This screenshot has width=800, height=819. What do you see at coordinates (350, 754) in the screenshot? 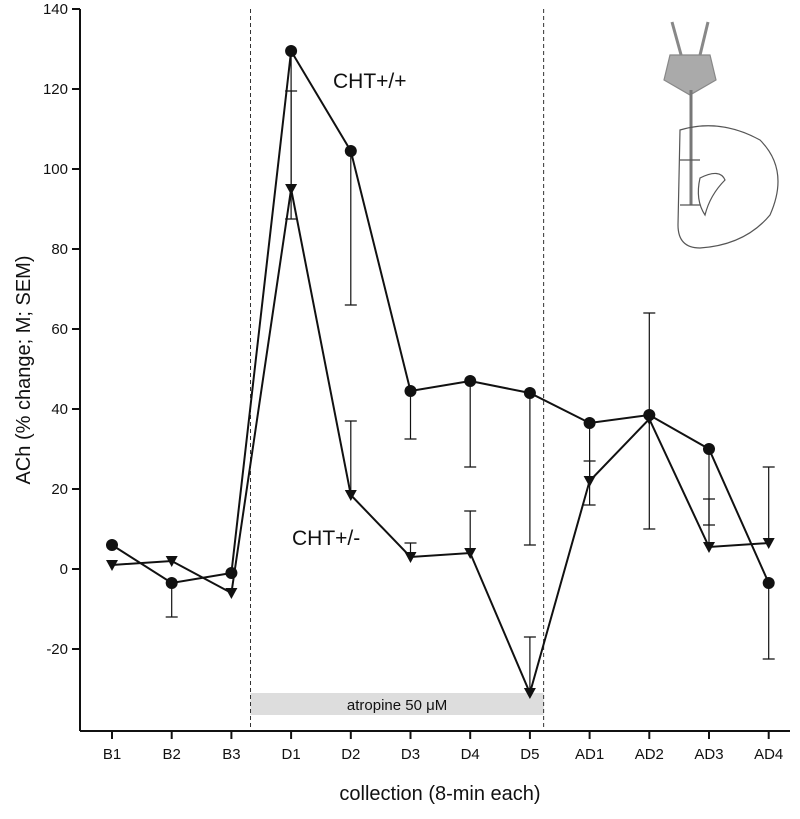
I see `x-tick-label: D2` at bounding box center [350, 754].